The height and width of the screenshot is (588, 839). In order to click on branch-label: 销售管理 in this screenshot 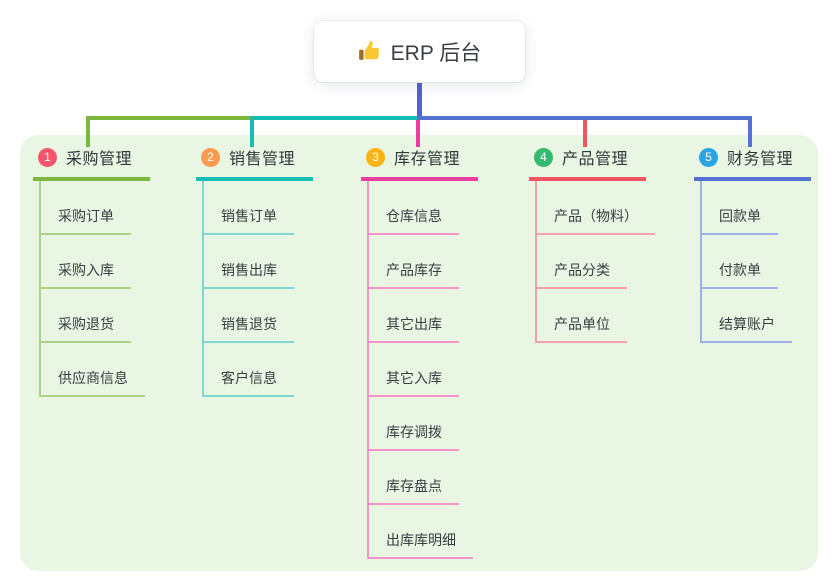, I will do `click(262, 159)`.